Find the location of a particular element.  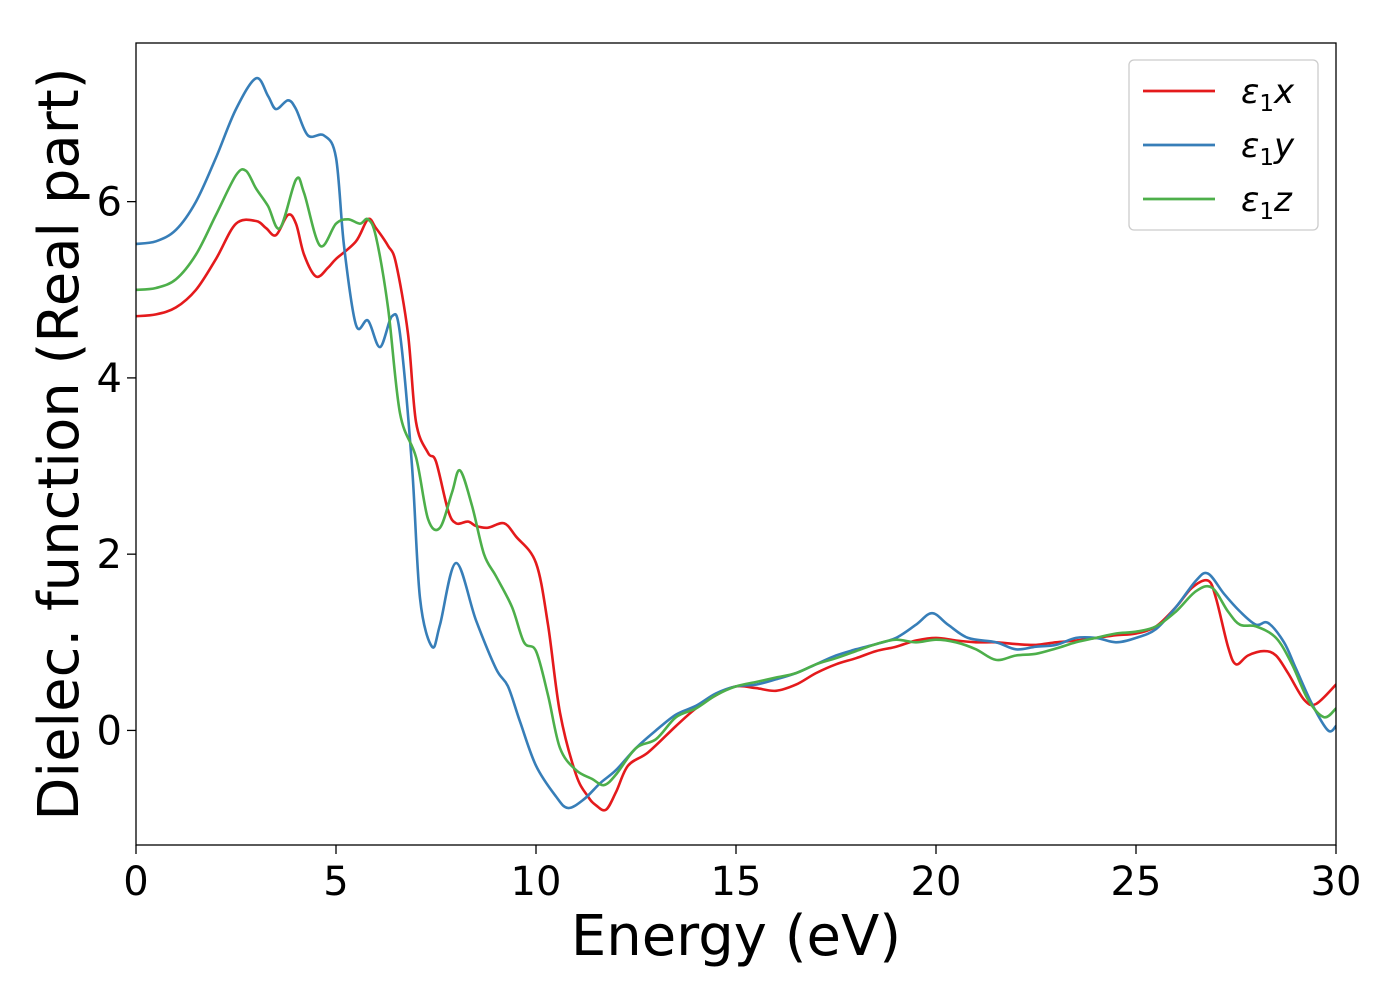

legend: ε1x ε1y ε1z is located at coordinates (1223, 145).